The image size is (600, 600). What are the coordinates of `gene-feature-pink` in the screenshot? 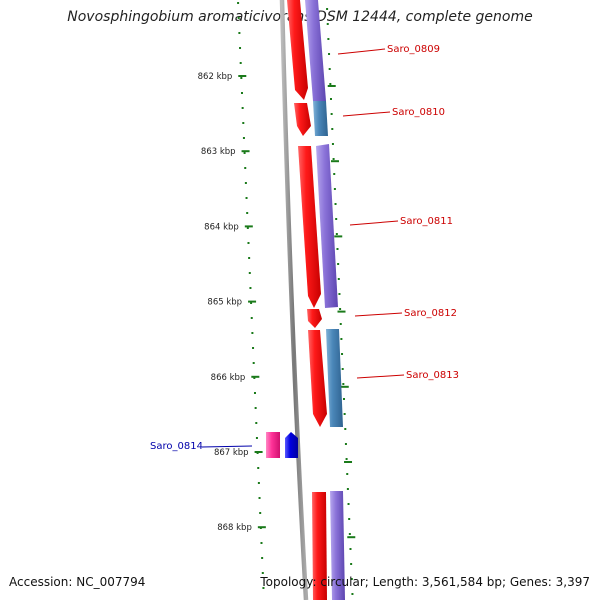 It's located at (273, 445).